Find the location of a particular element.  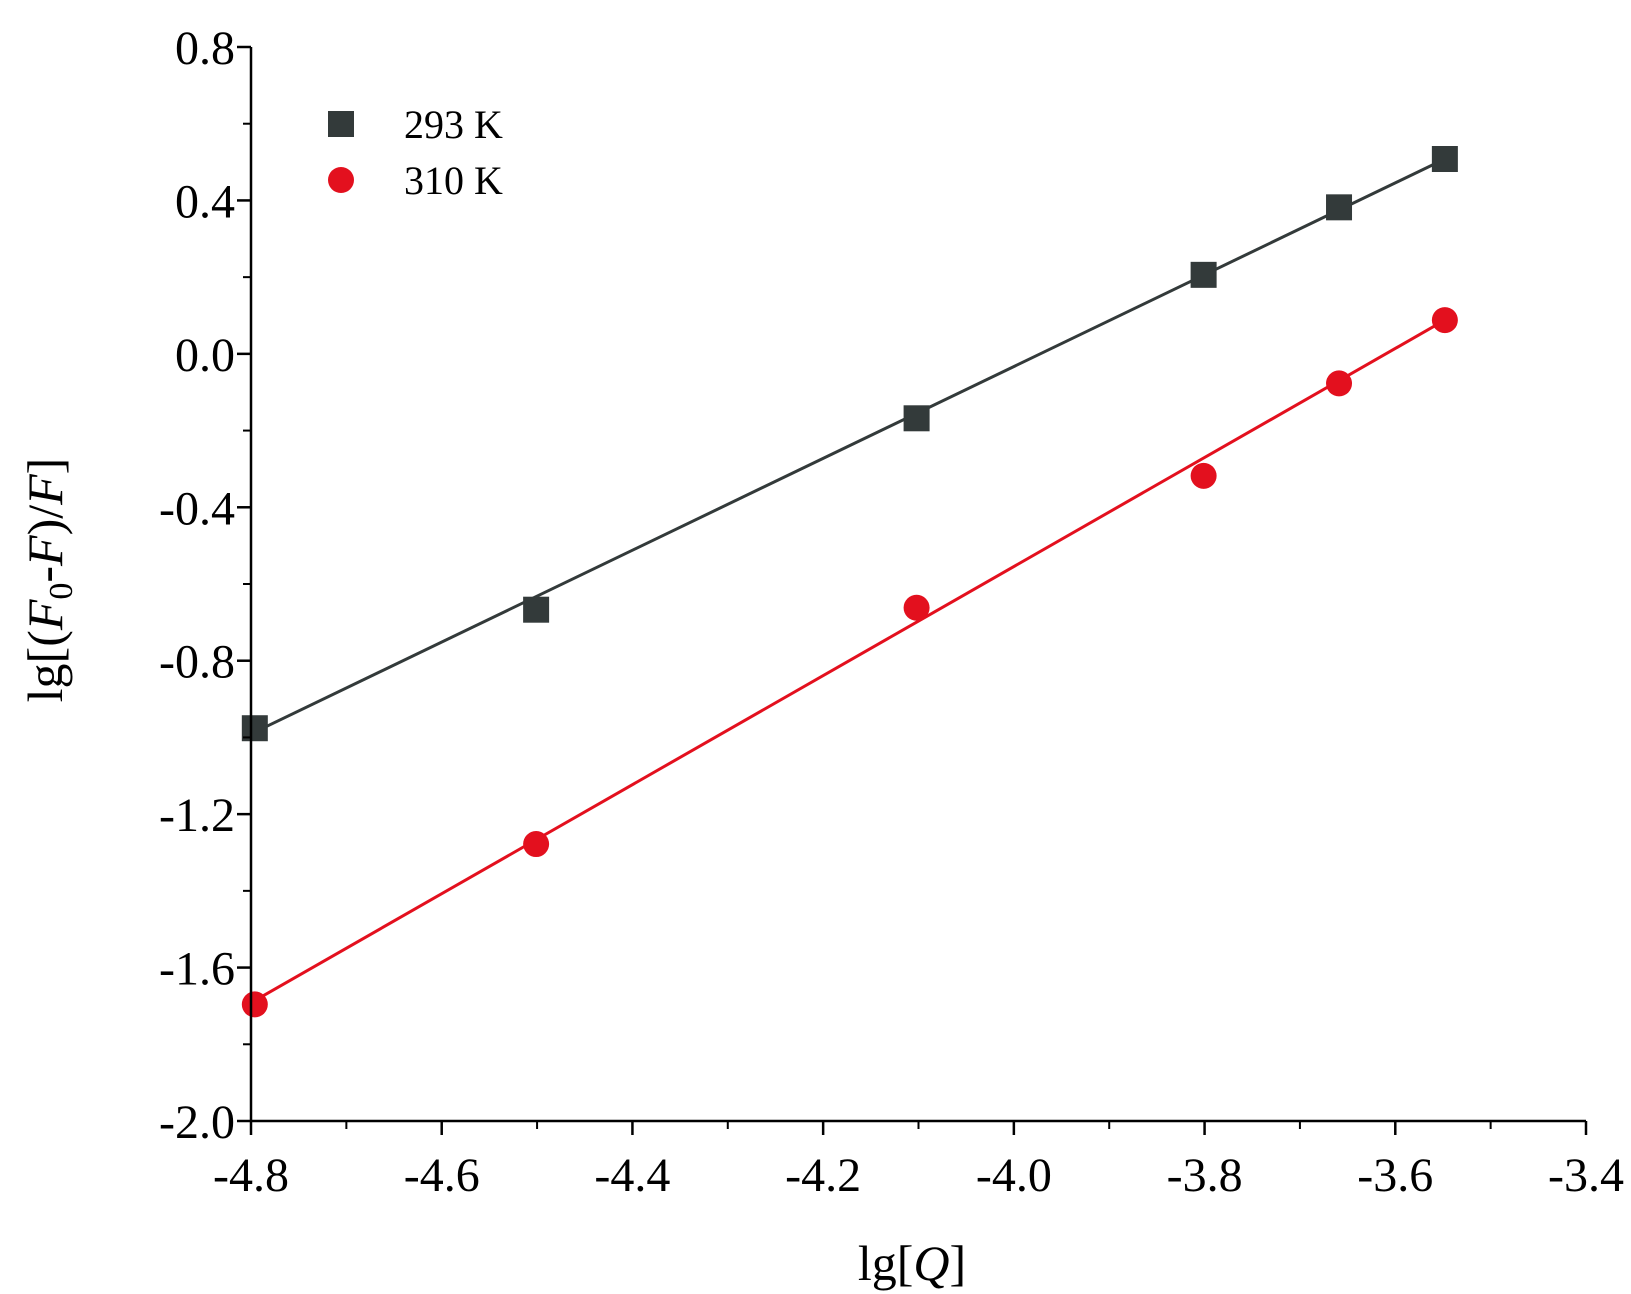

x-tick-label: -3.6 is located at coordinates (1395, 1175).